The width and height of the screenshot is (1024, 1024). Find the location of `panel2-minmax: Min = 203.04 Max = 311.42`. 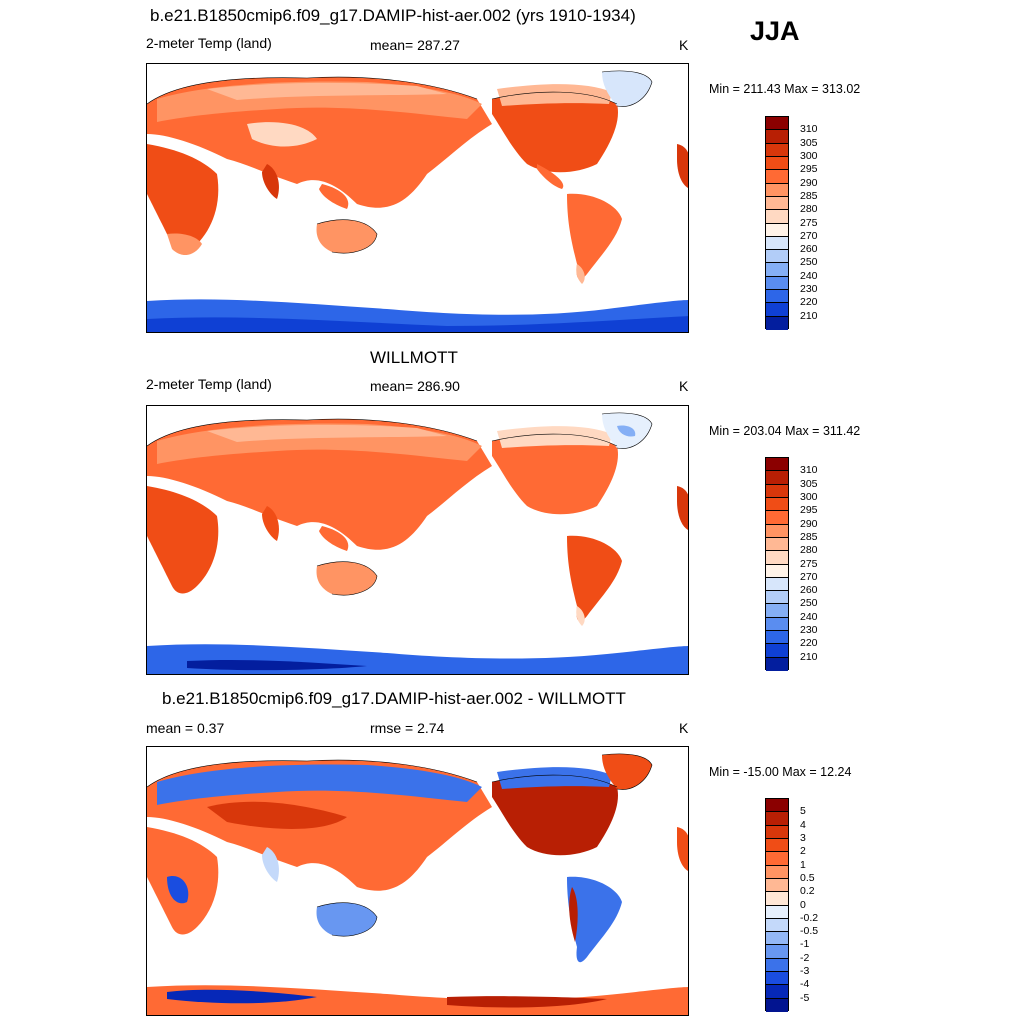

panel2-minmax: Min = 203.04 Max = 311.42 is located at coordinates (785, 431).